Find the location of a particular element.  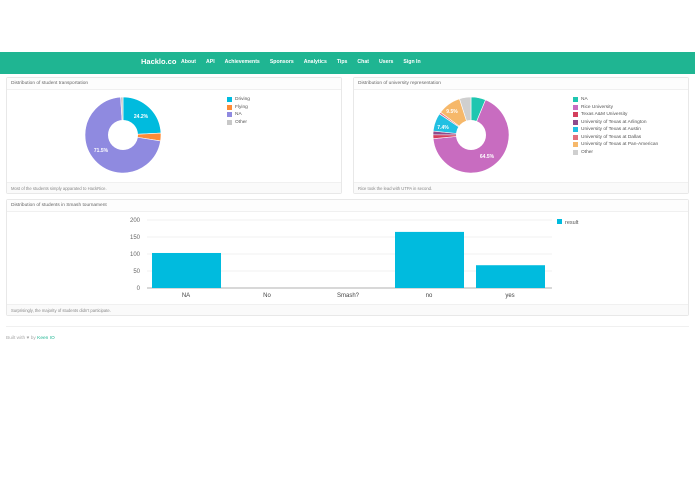

svg-text: yes is located at coordinates (509, 296).